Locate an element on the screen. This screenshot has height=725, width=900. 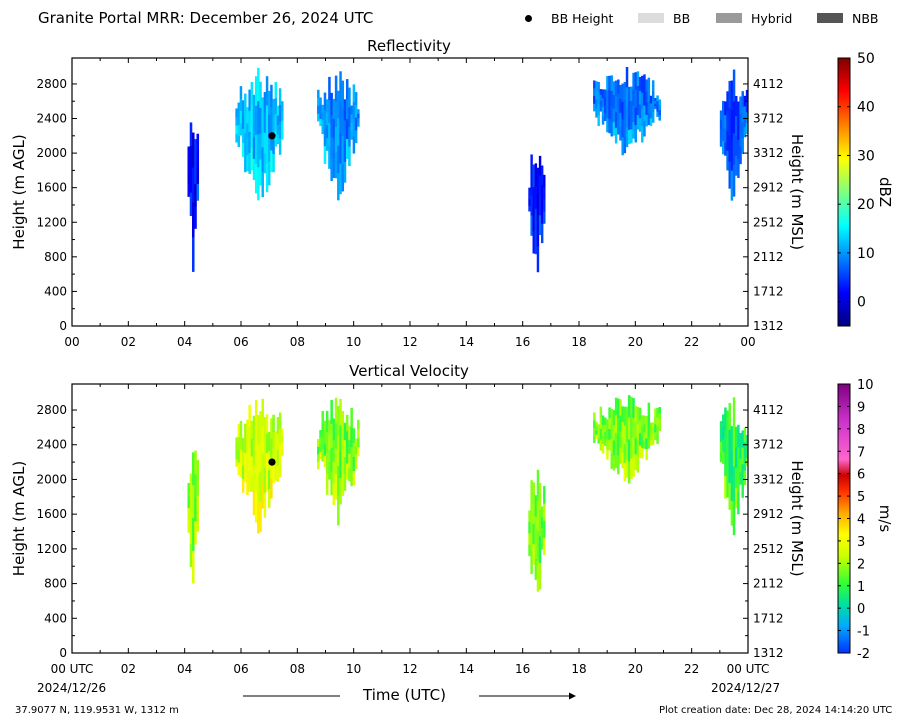
x-tick-label: 10 is located at coordinates (353, 342).